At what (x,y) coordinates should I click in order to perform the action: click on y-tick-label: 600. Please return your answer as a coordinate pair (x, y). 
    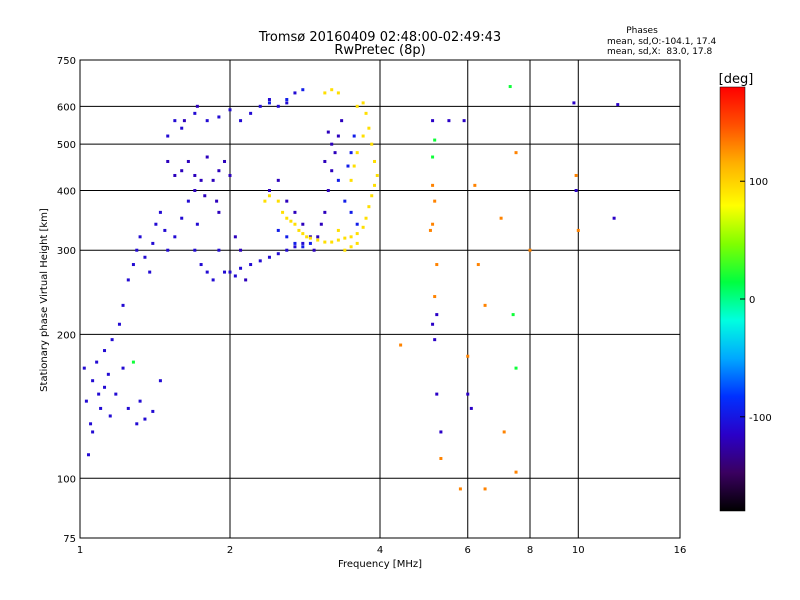
    Looking at the image, I should click on (66, 107).